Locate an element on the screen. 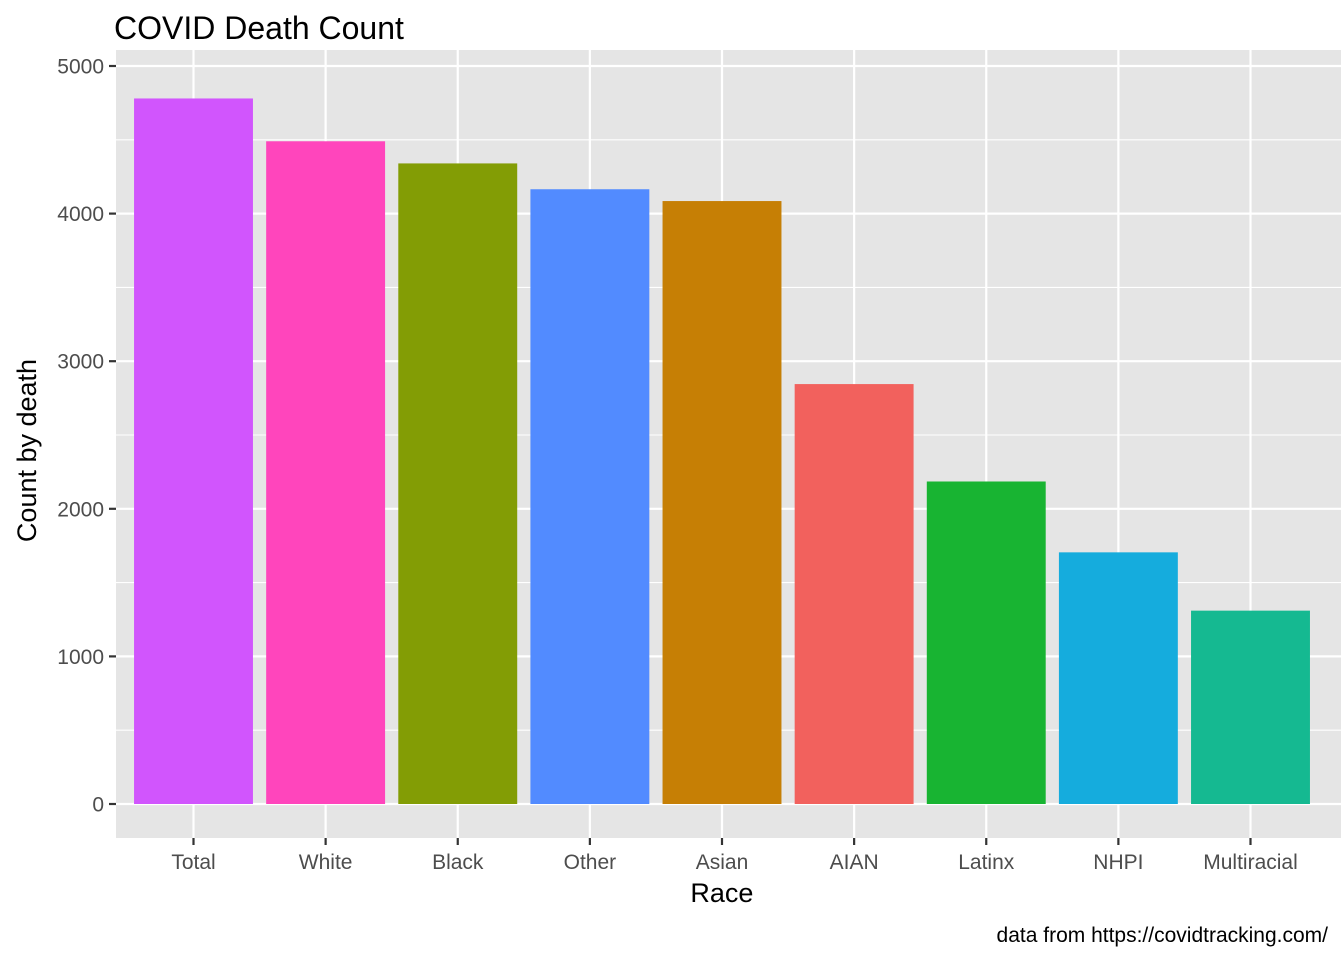  chart-title: COVID Death Count is located at coordinates (259, 28).